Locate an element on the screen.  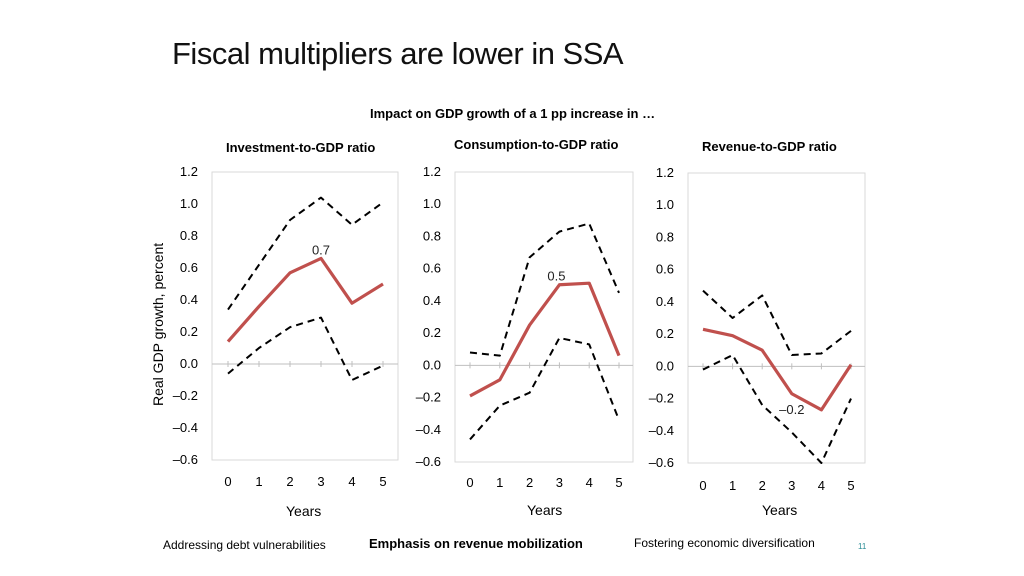
page-number: 11 is located at coordinates (862, 546).